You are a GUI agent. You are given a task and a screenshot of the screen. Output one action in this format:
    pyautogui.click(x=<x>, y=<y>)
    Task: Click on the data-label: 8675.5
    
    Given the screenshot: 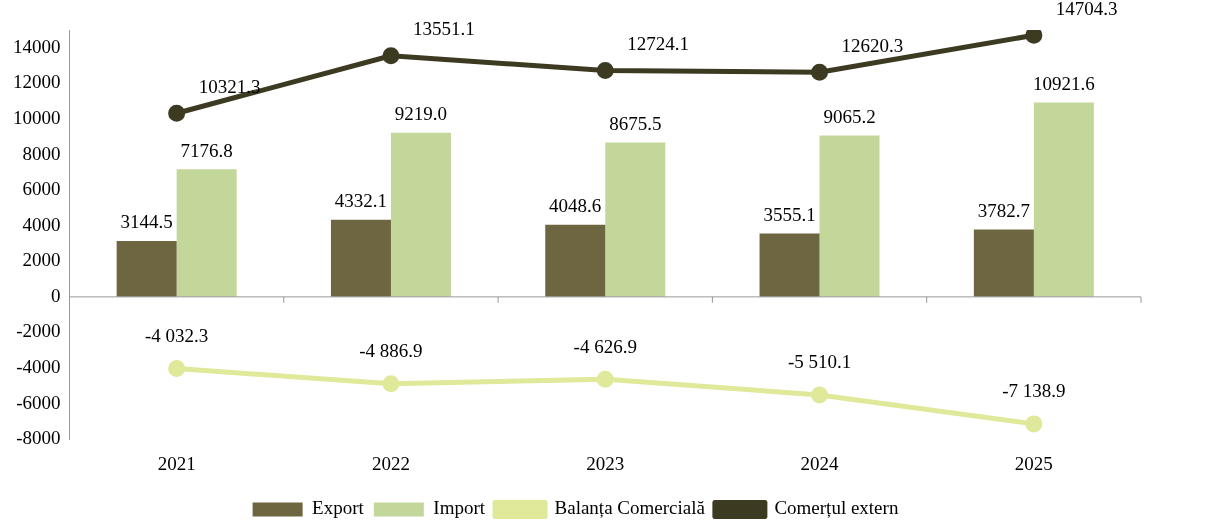 What is the action you would take?
    pyautogui.click(x=635, y=124)
    